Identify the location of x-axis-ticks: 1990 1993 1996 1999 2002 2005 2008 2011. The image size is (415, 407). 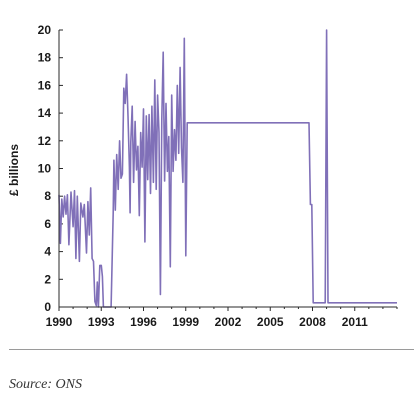
(222, 318).